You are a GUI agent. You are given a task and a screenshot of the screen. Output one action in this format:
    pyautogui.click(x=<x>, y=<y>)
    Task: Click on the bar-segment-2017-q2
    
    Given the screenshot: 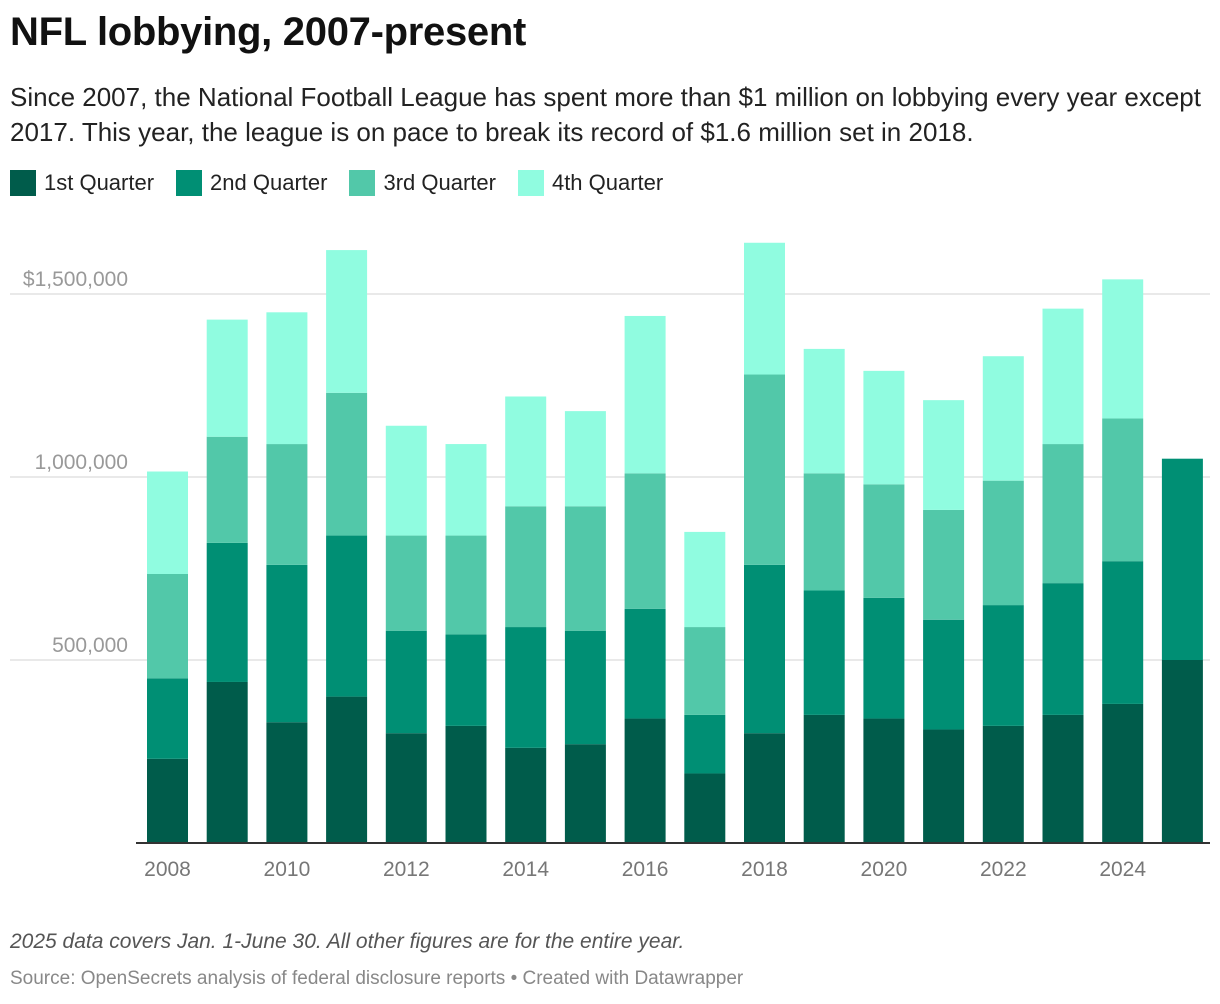 What is the action you would take?
    pyautogui.click(x=705, y=744)
    